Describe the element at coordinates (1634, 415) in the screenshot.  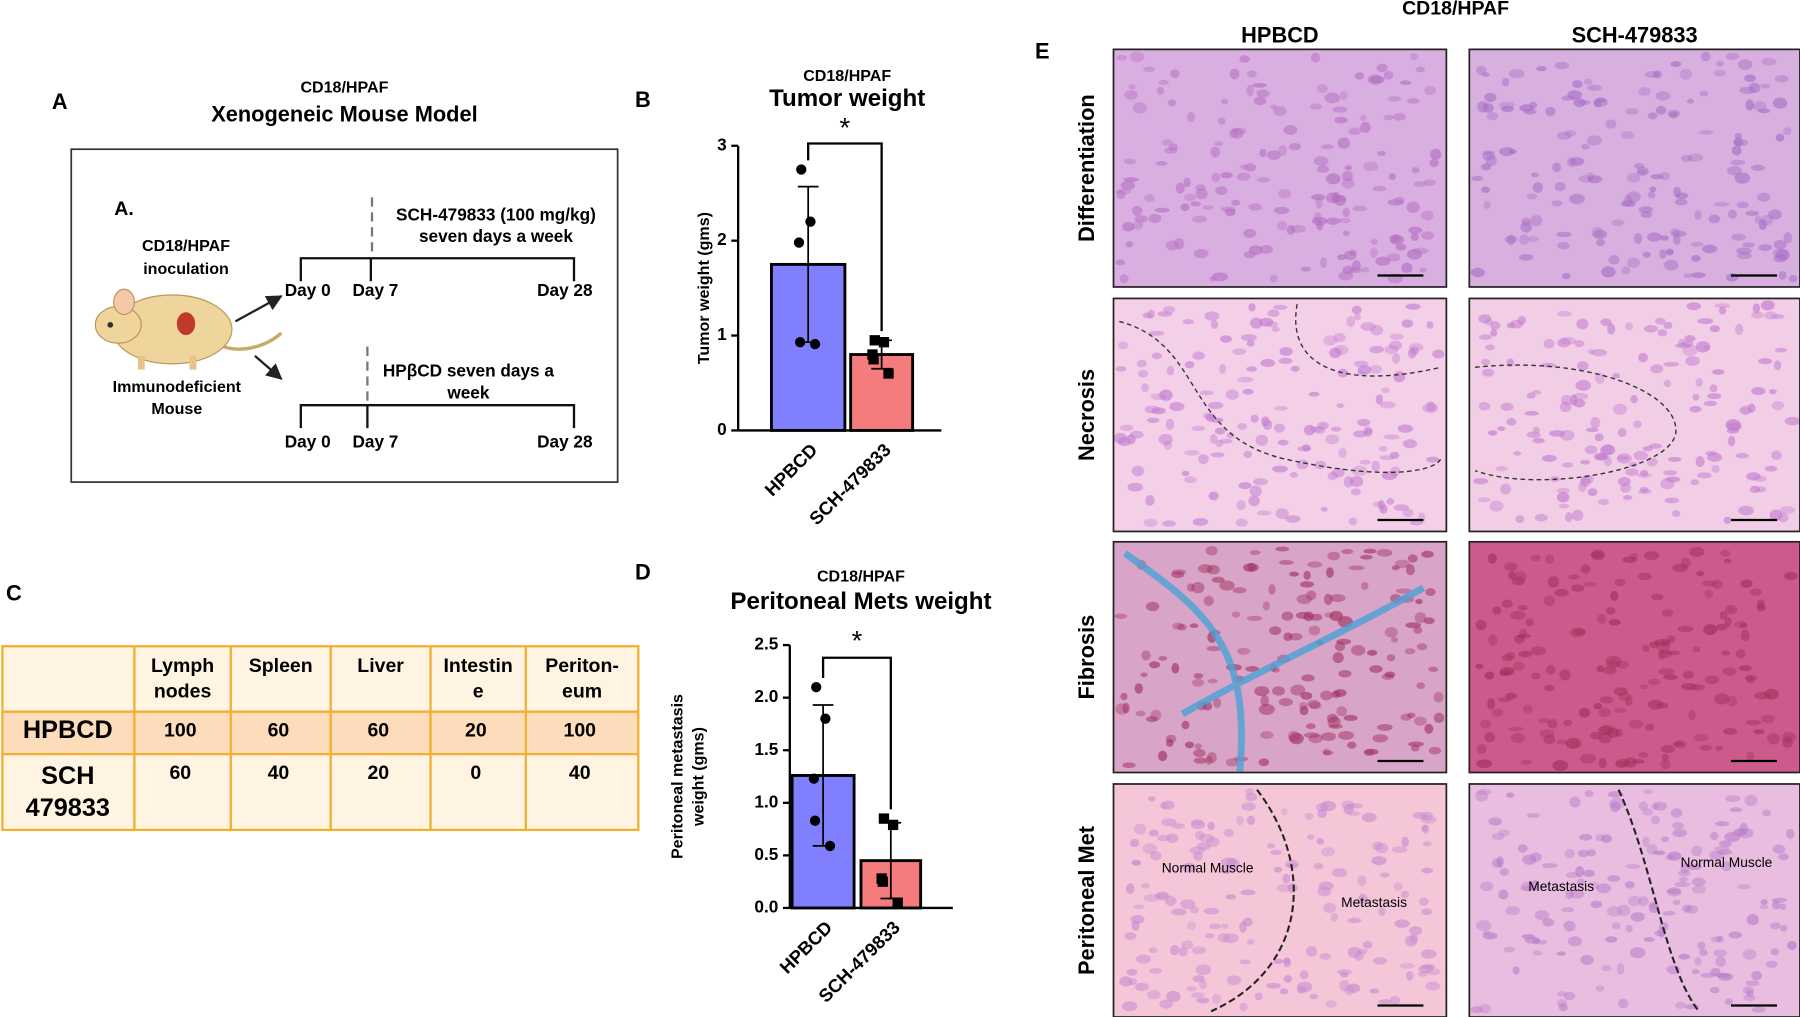
I see `image-background` at that location.